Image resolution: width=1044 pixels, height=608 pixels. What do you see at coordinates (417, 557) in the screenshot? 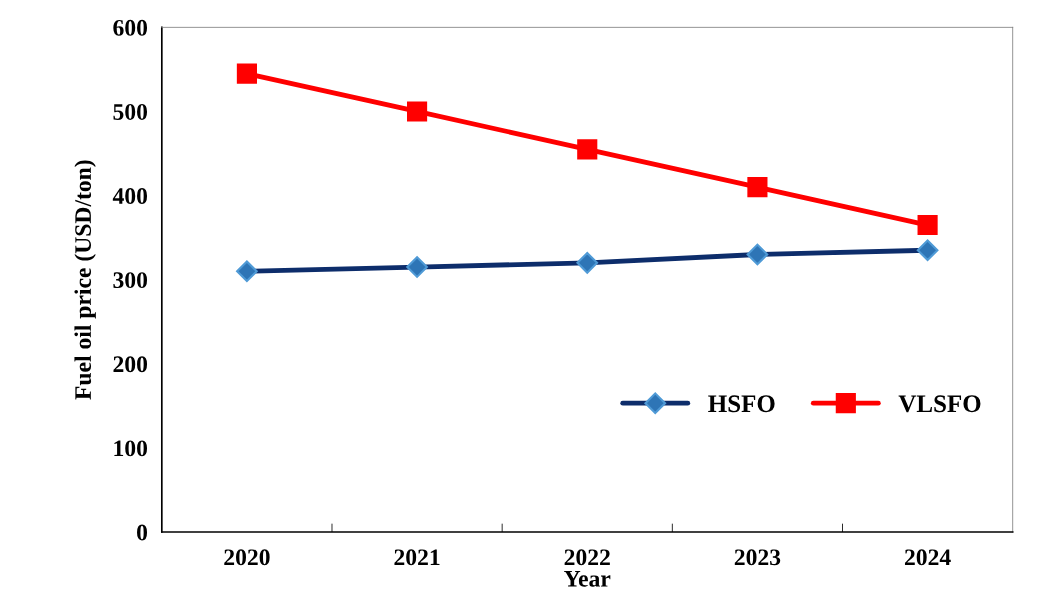
I see `x-tick-label: 2021` at bounding box center [417, 557].